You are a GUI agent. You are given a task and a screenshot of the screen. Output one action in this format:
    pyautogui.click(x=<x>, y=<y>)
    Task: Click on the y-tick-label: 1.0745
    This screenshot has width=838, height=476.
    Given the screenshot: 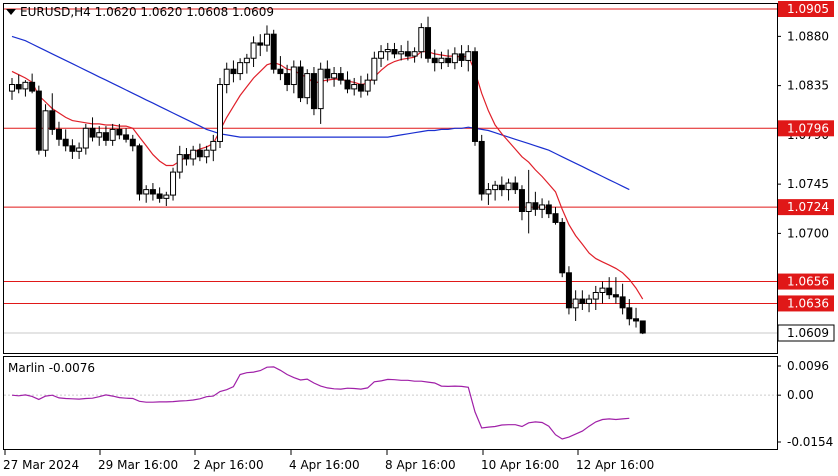 What is the action you would take?
    pyautogui.click(x=808, y=184)
    